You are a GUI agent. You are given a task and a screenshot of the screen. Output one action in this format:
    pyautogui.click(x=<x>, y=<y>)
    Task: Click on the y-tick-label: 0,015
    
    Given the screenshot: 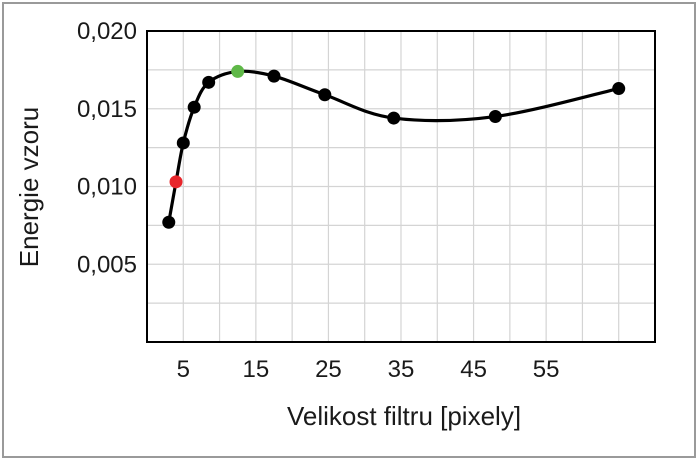 What is the action you would take?
    pyautogui.click(x=107, y=109)
    